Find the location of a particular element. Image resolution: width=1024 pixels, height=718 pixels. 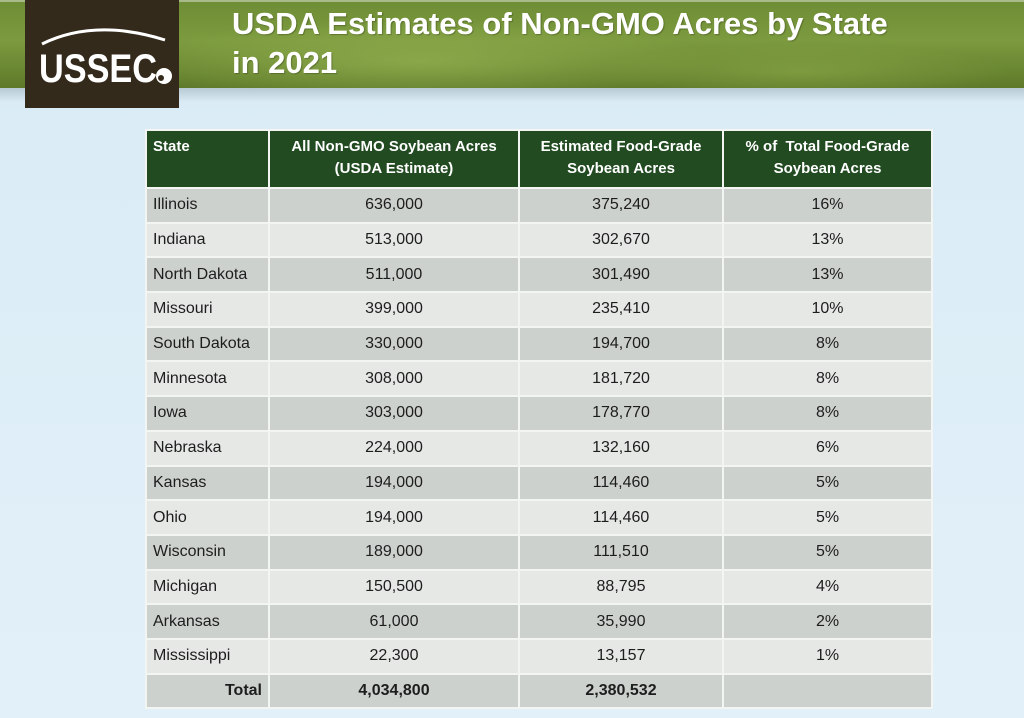

table-row: Illinois 636,000 375,240 16% is located at coordinates (539, 205).